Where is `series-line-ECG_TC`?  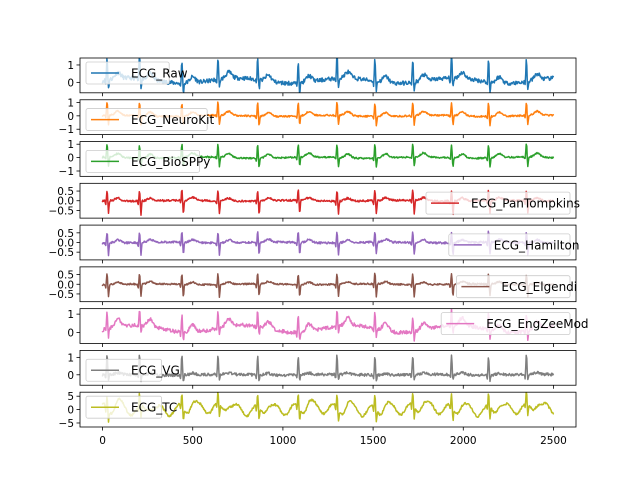 series-line-ECG_TC is located at coordinates (328, 407).